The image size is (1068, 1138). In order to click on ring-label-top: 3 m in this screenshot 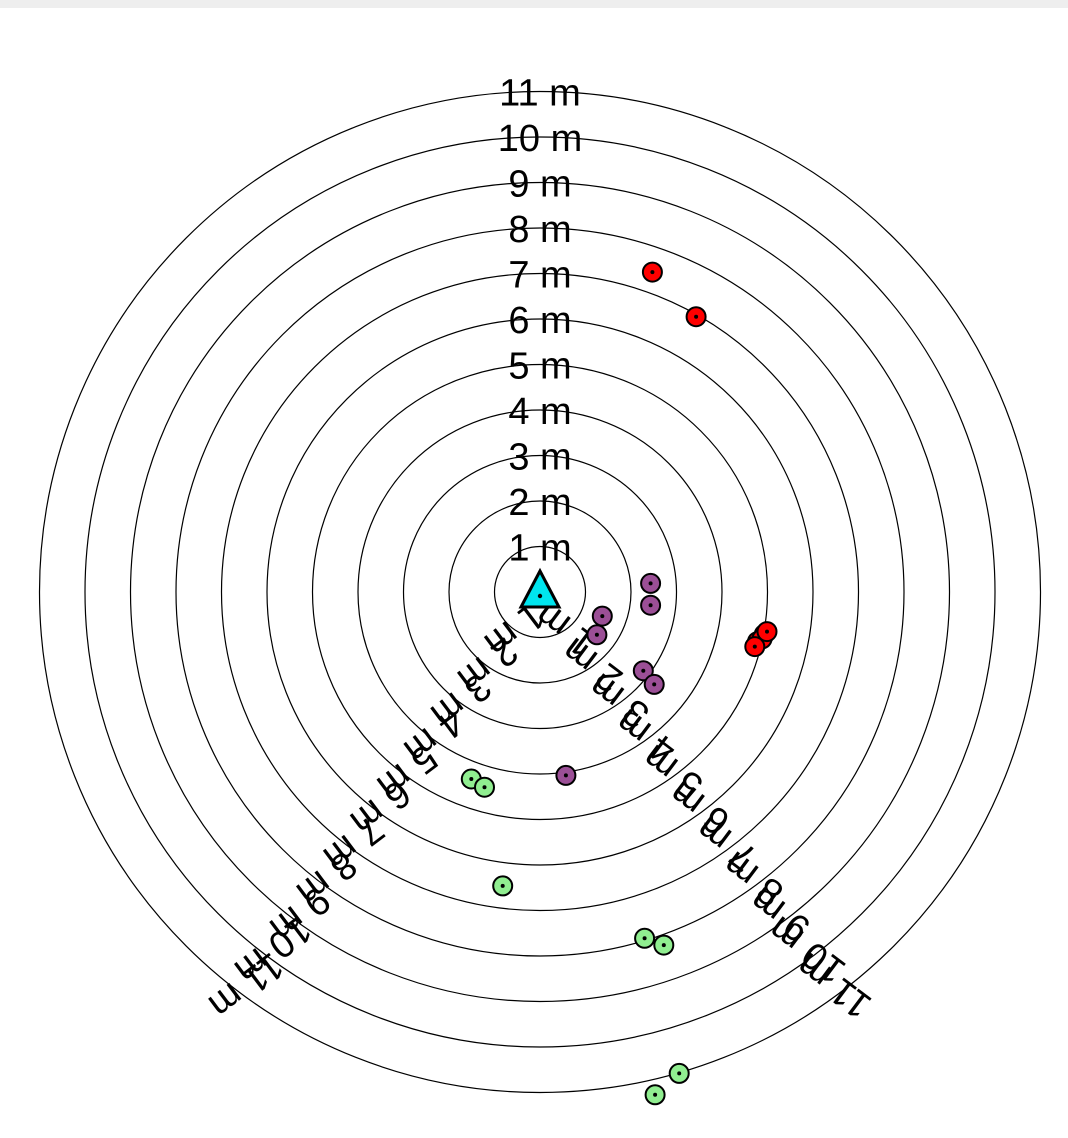, I will do `click(539, 458)`.